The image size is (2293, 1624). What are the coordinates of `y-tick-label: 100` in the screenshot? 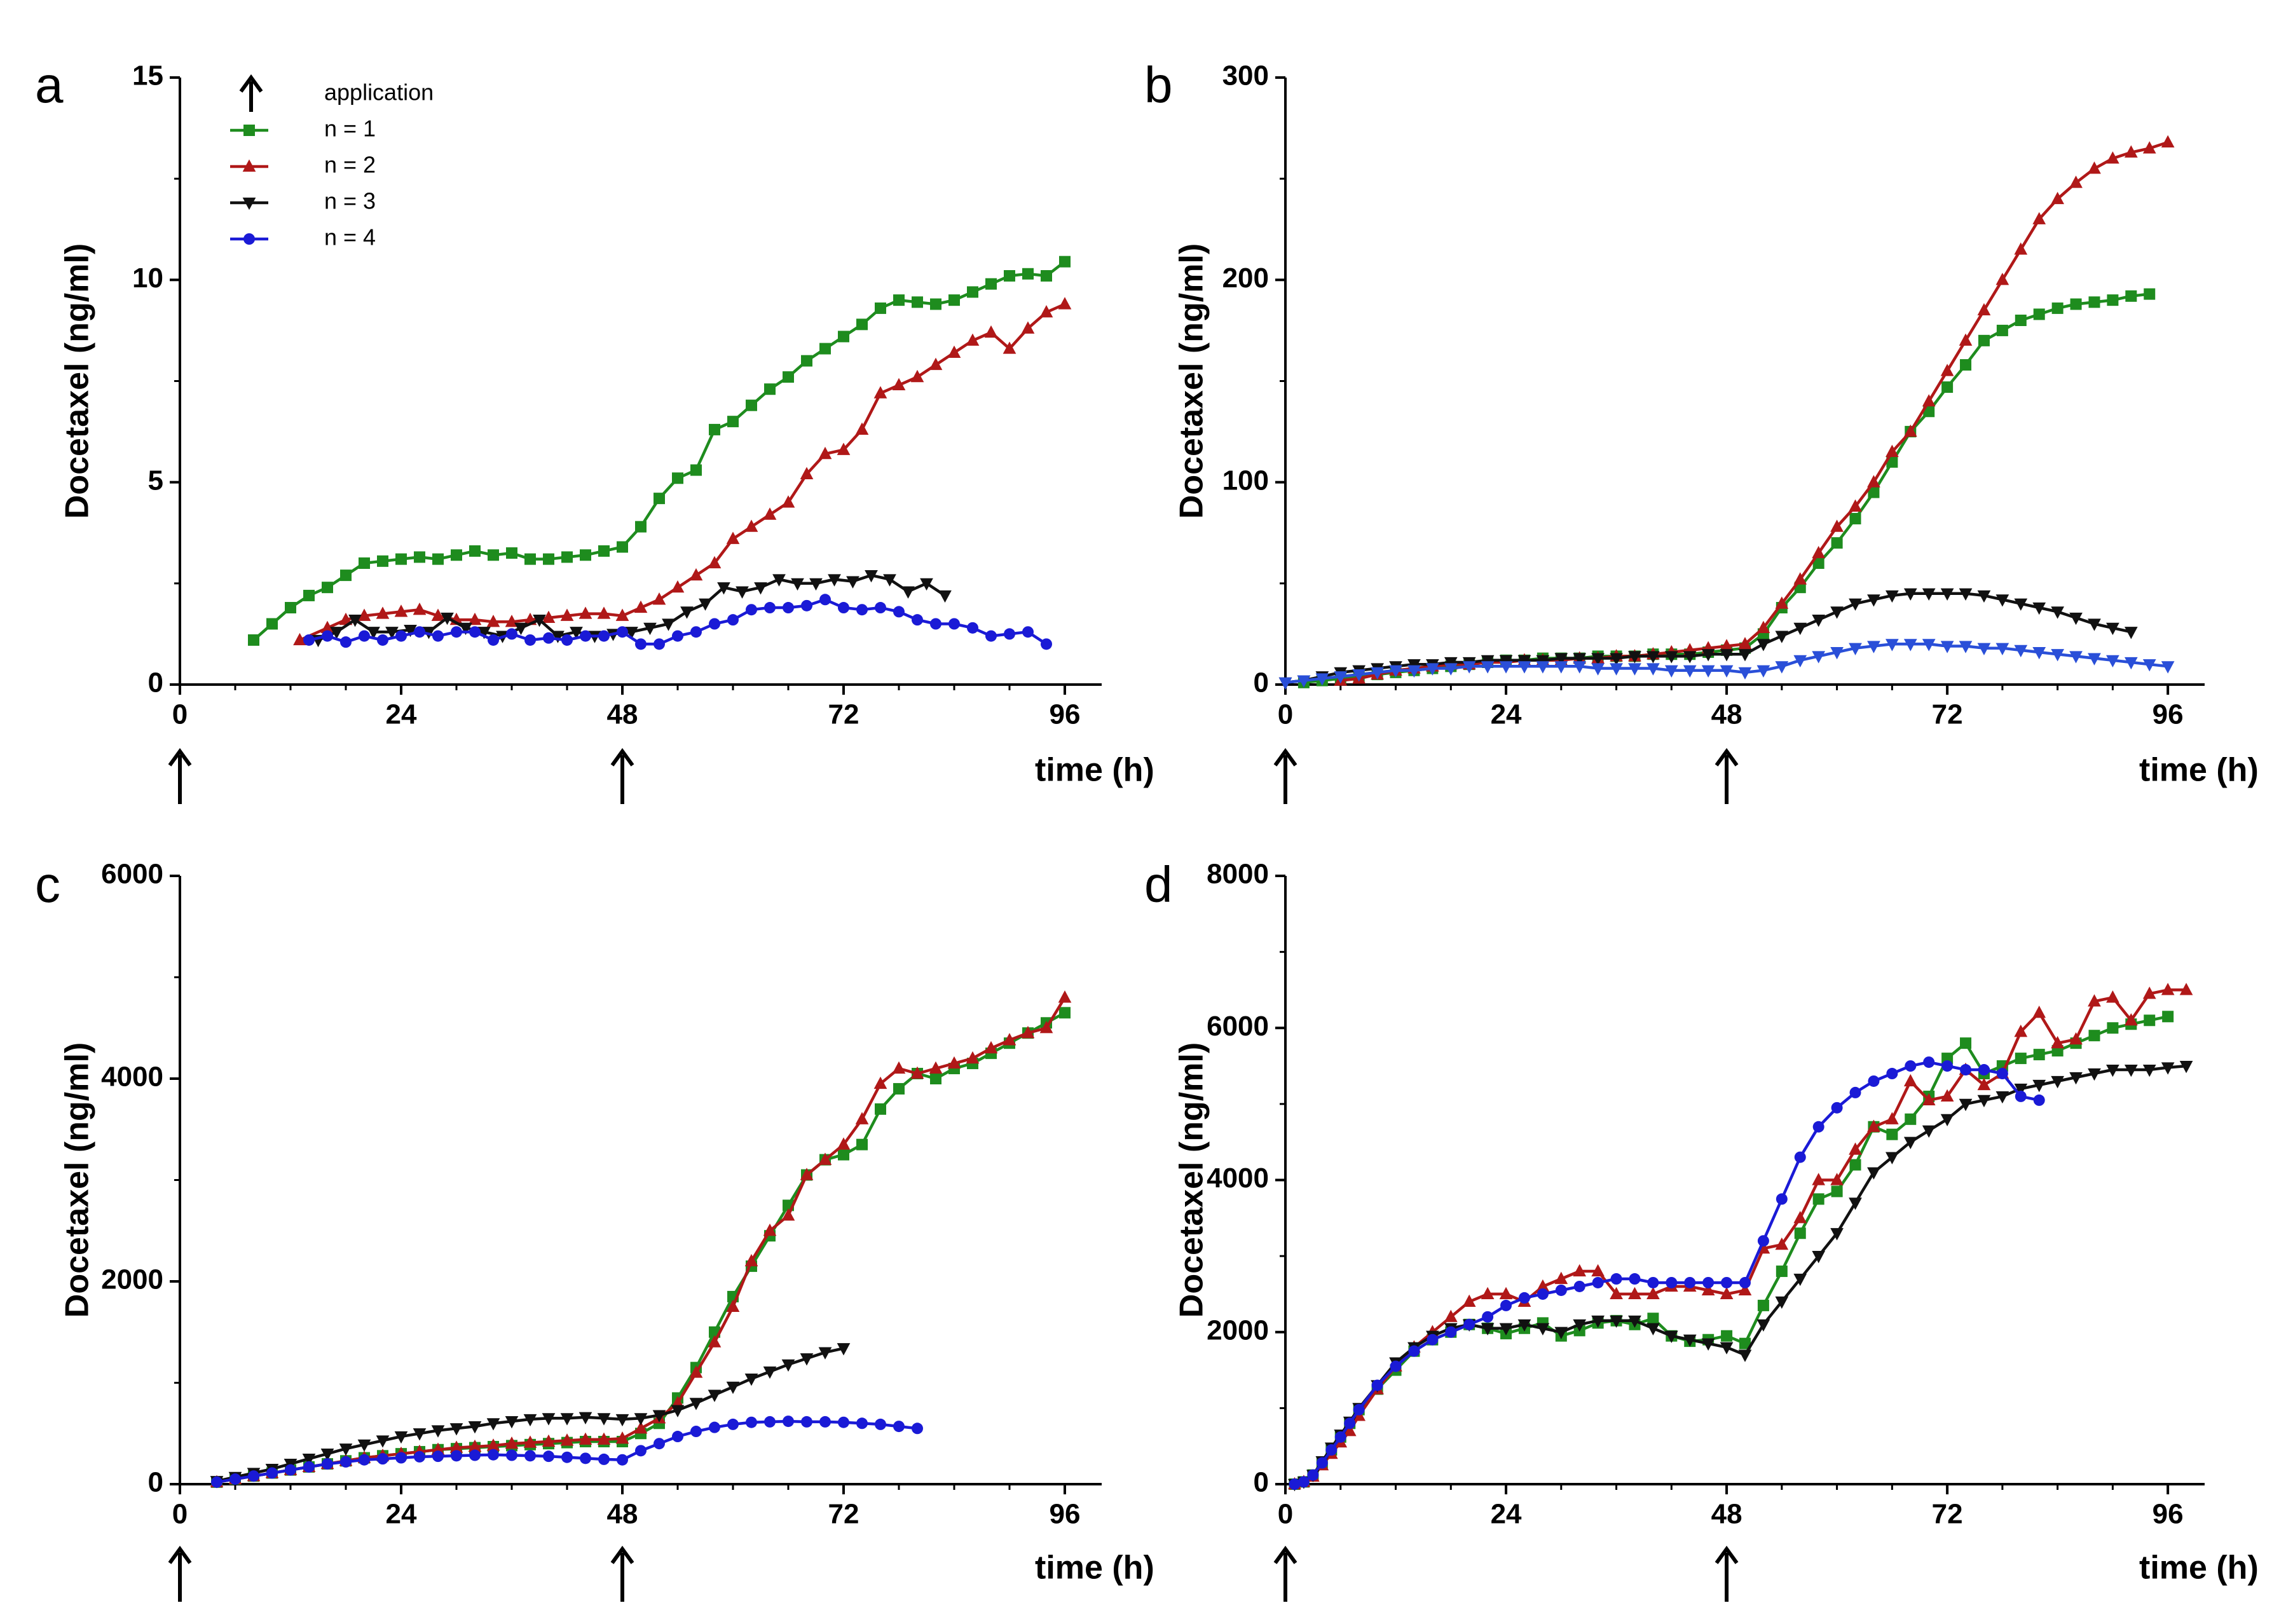 It's located at (1245, 480).